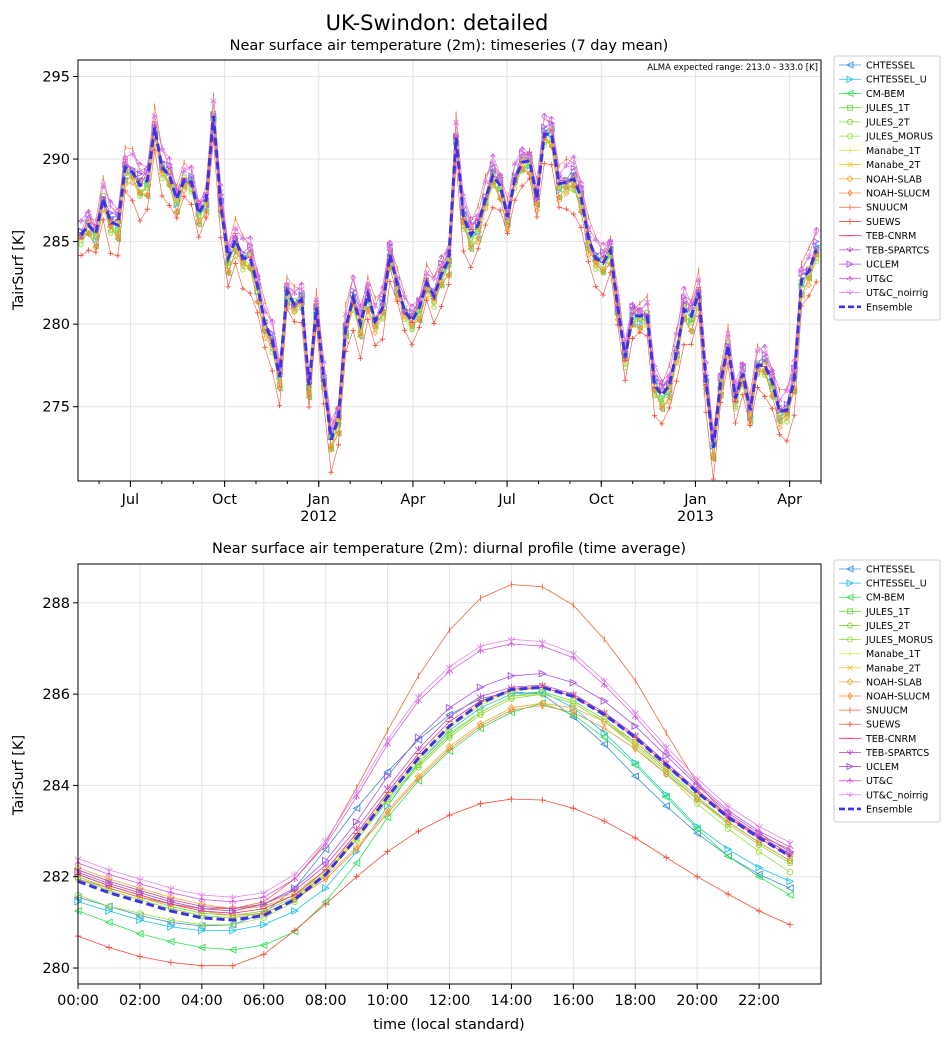 This screenshot has width=951, height=1044. What do you see at coordinates (884, 250) in the screenshot?
I see `legend-item: TEB-SPARTCS` at bounding box center [884, 250].